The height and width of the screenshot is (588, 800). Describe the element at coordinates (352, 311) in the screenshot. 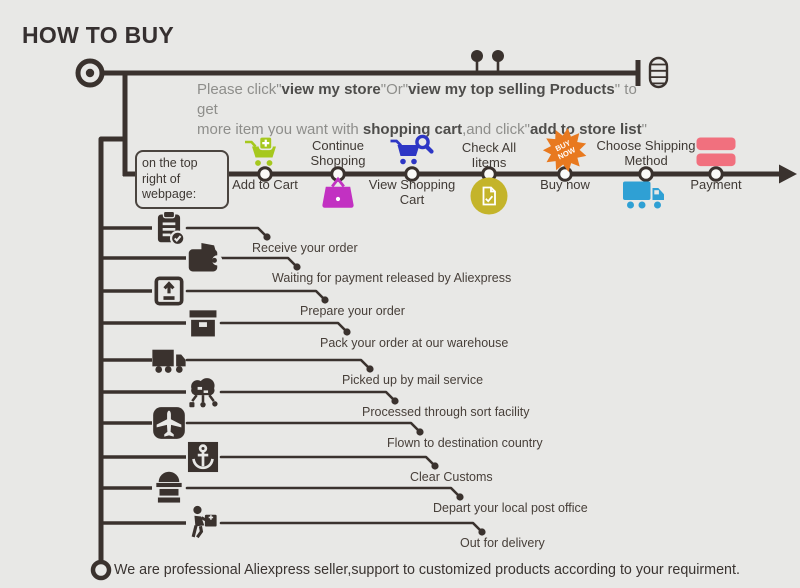

I see `step-label: Prepare your order` at that location.